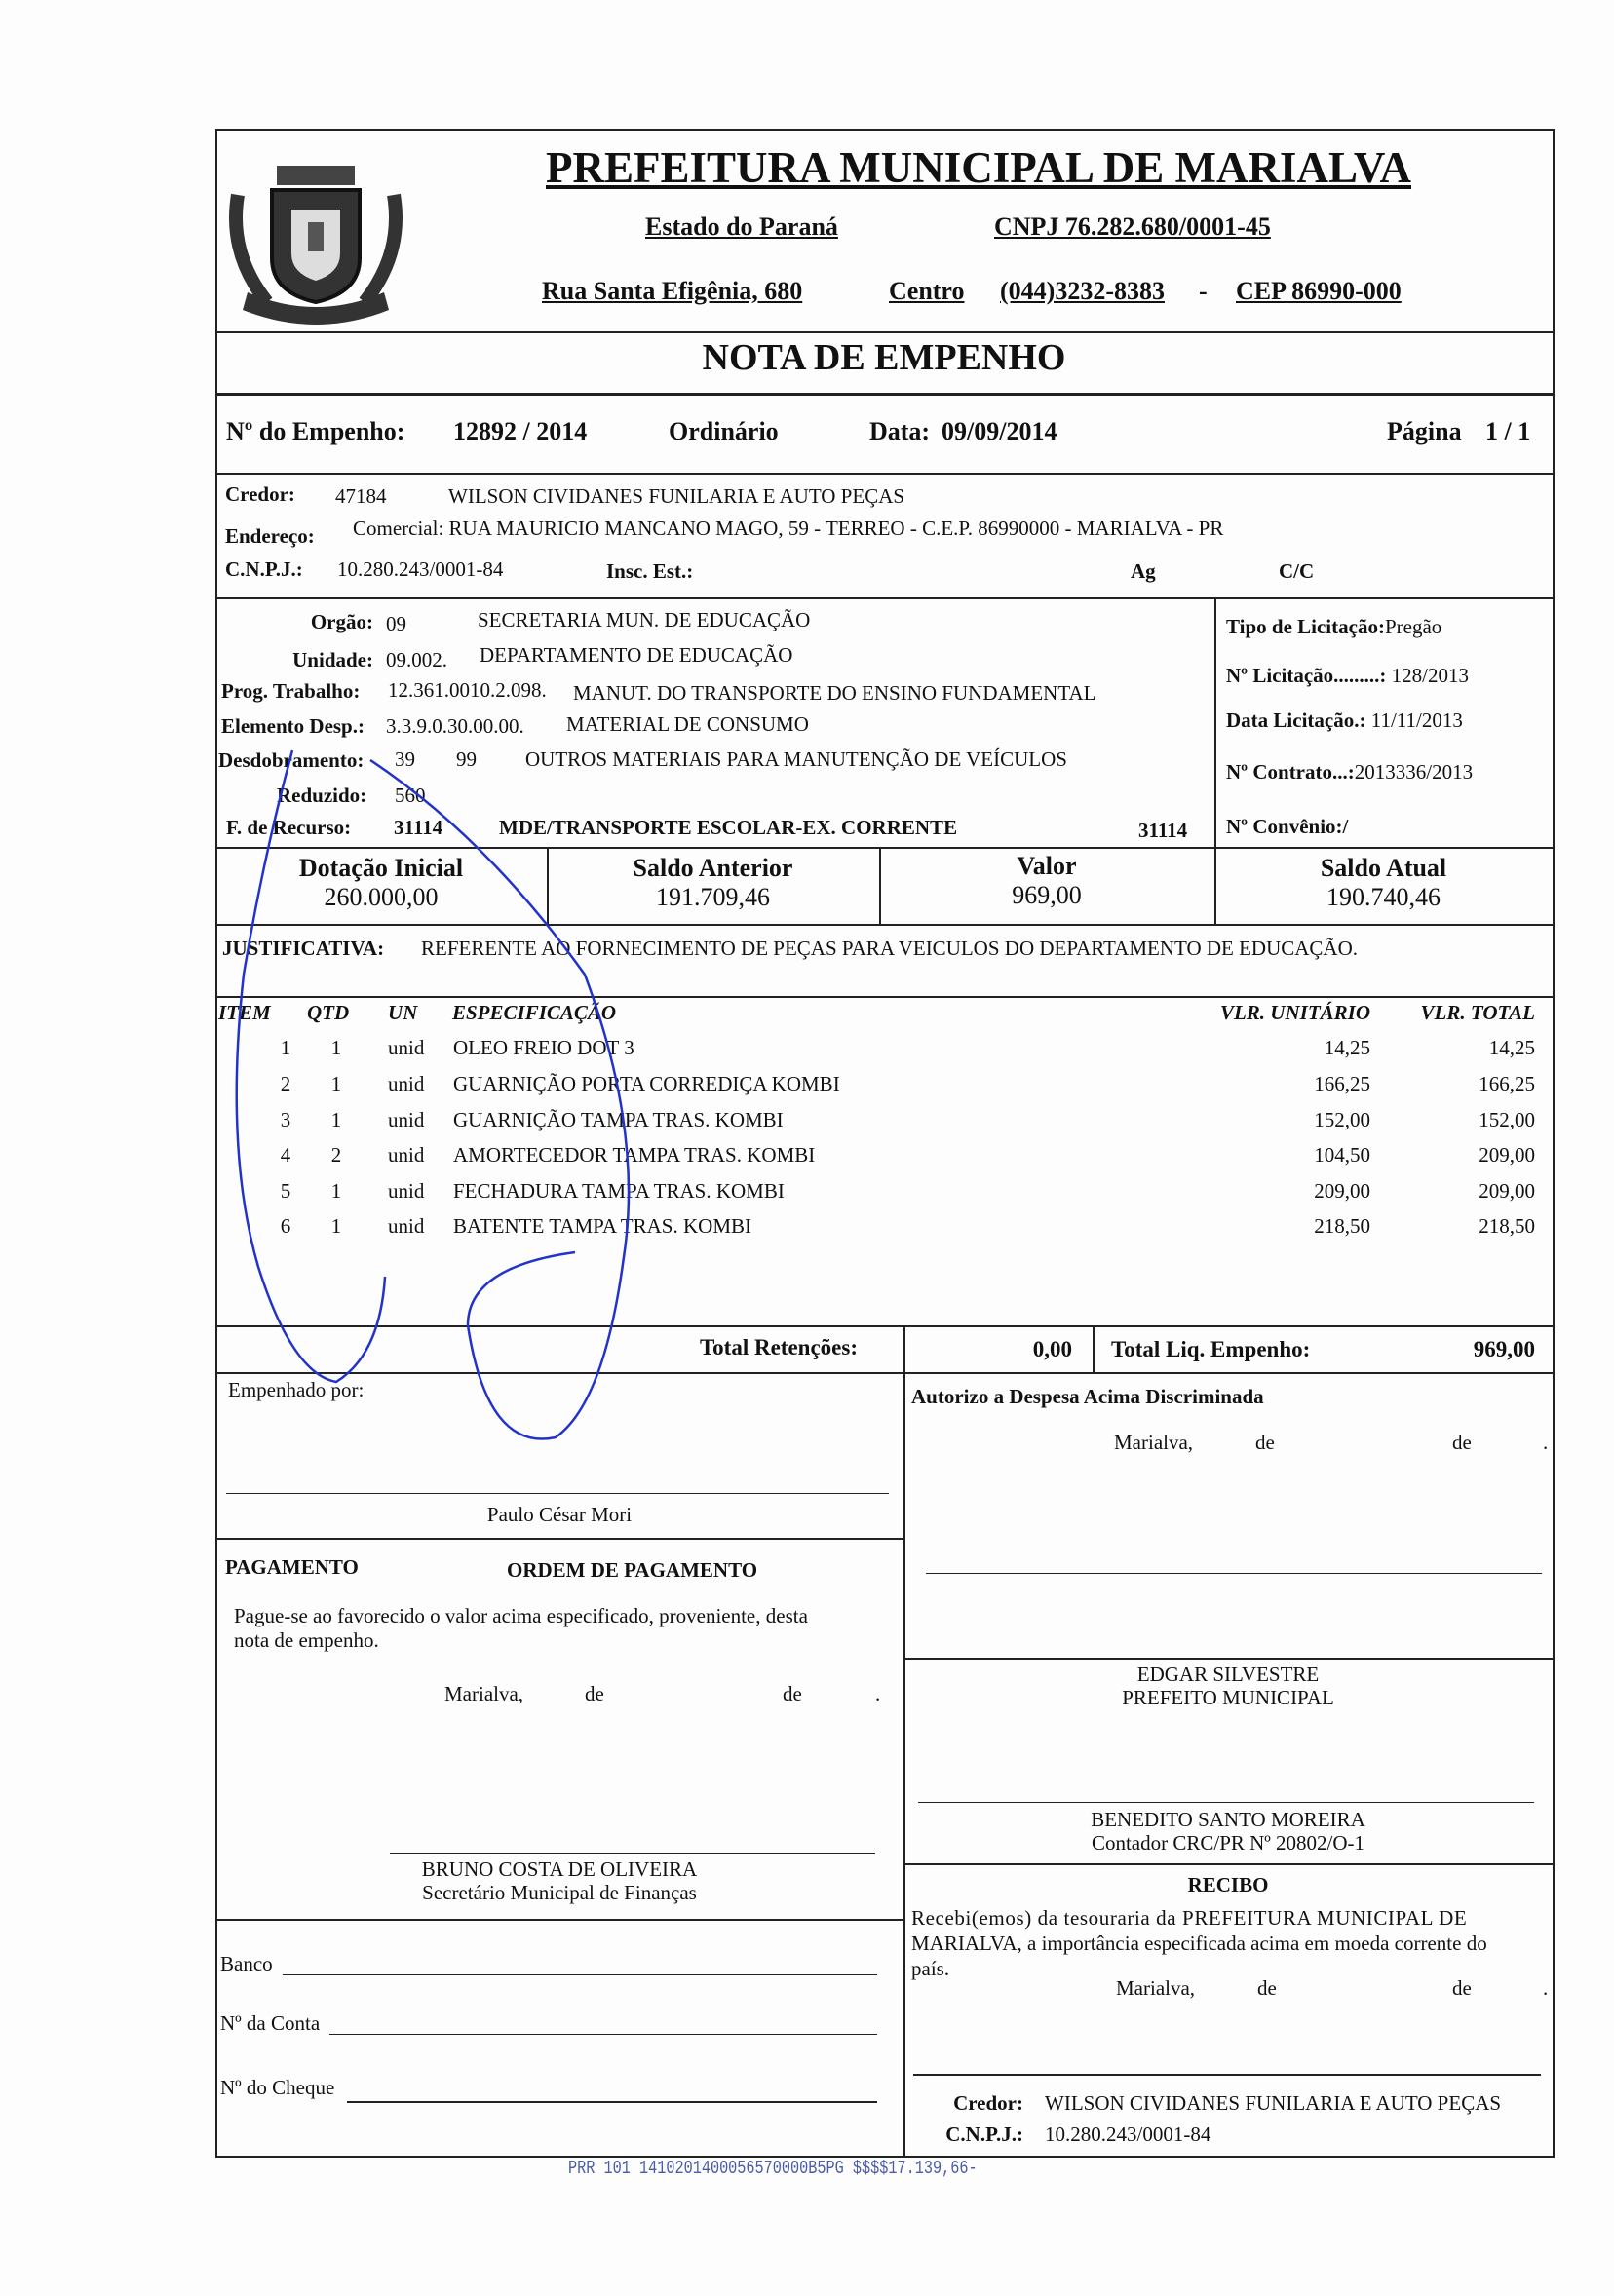 Image resolution: width=1614 pixels, height=2296 pixels. I want to click on recibo-credor-value: WILSON CIVIDANES FUNILARIA E AUTO PEÇAS, so click(1273, 2103).